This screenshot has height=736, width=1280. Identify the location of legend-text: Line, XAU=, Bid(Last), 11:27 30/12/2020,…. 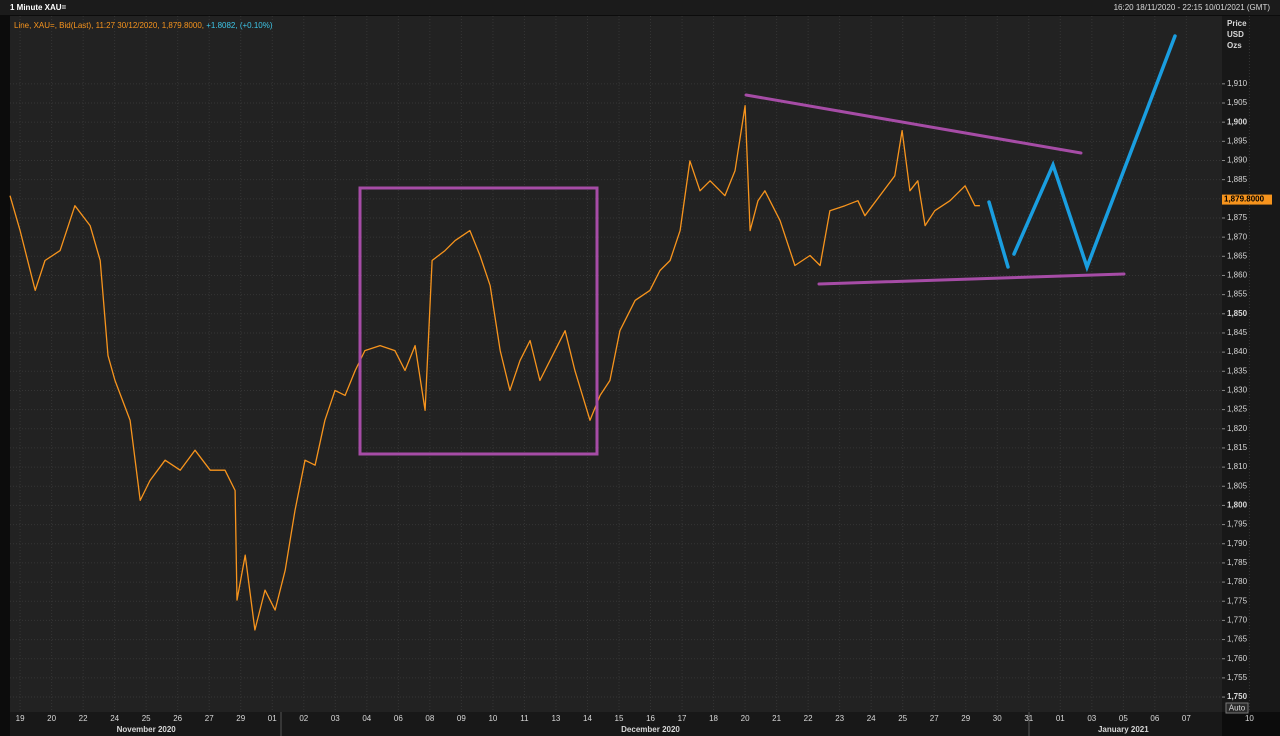
(109, 25).